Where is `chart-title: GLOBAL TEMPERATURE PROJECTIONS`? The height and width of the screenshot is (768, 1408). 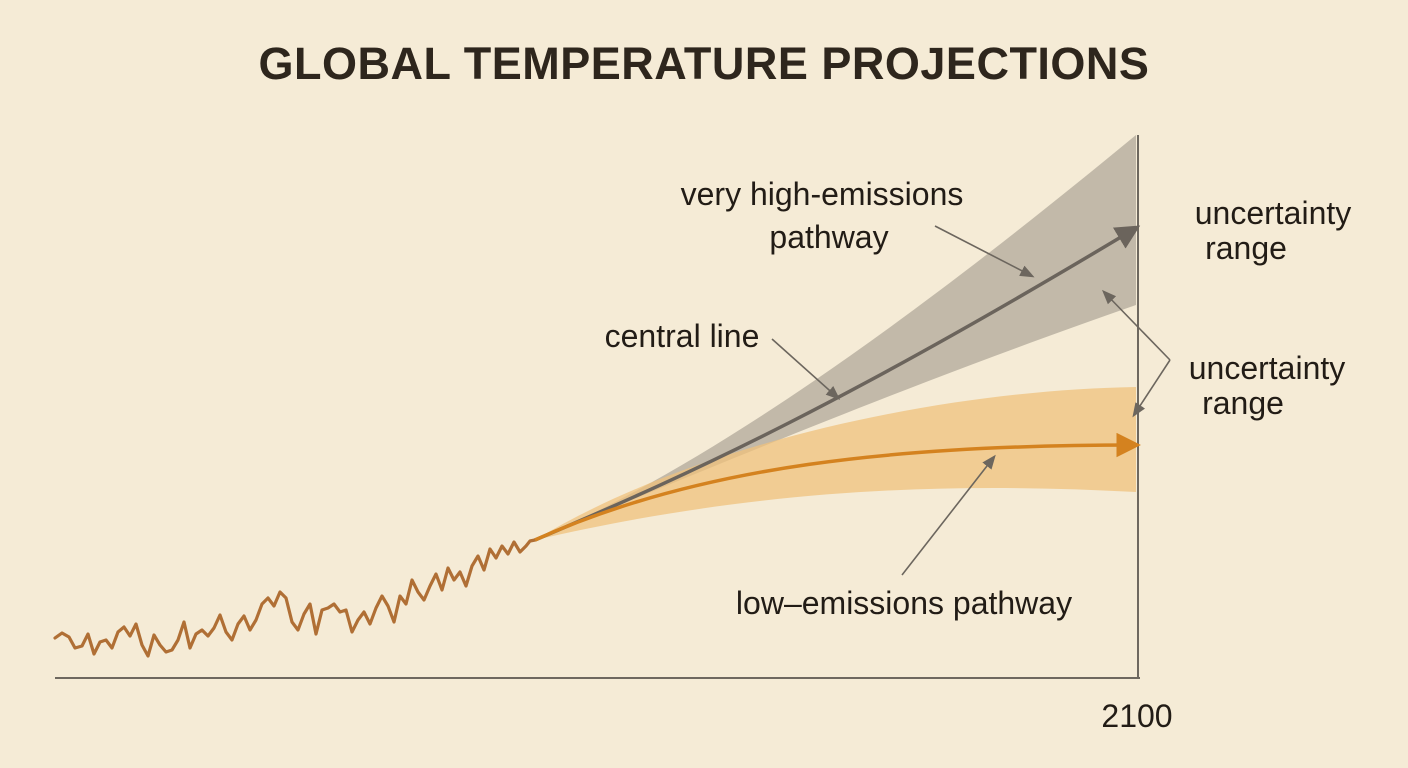 chart-title: GLOBAL TEMPERATURE PROJECTIONS is located at coordinates (704, 63).